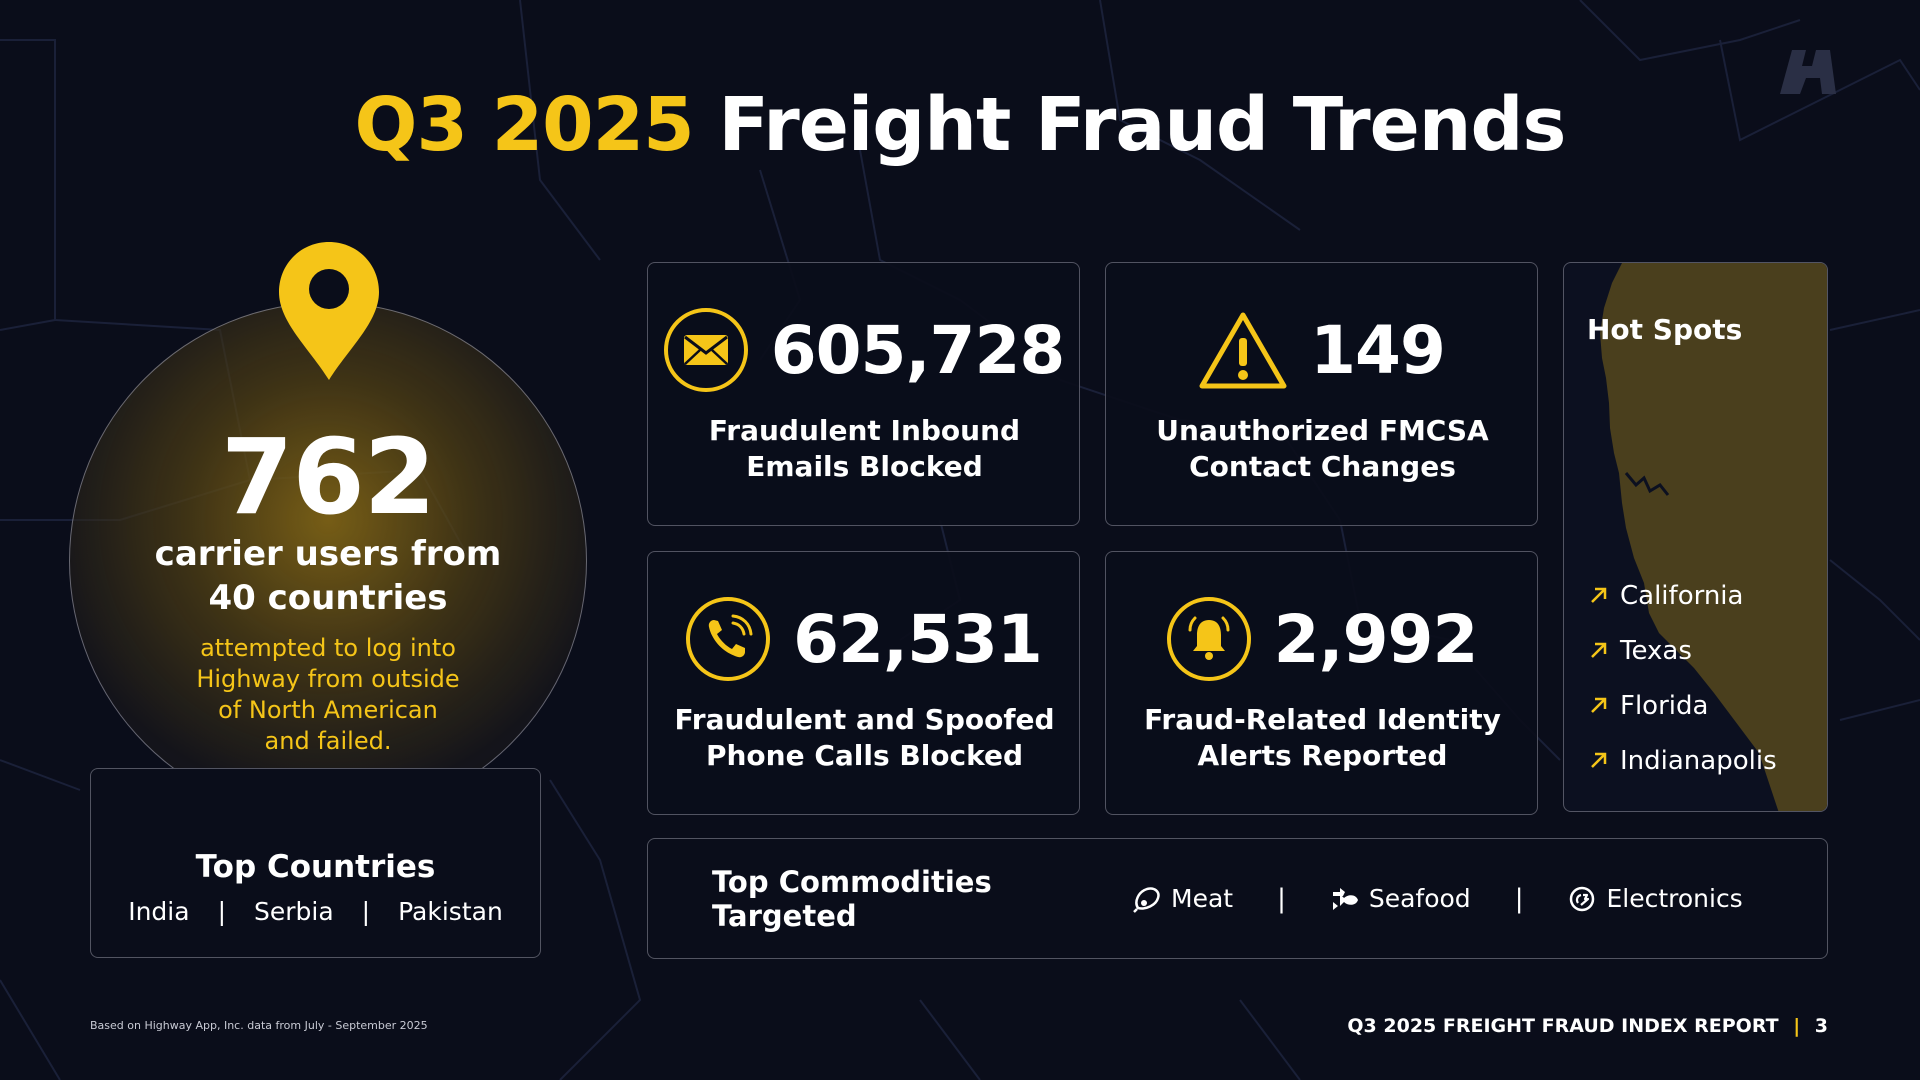 This screenshot has width=1920, height=1080. Describe the element at coordinates (328, 679) in the screenshot. I see `subtext-line-2: Highway from outside` at that location.